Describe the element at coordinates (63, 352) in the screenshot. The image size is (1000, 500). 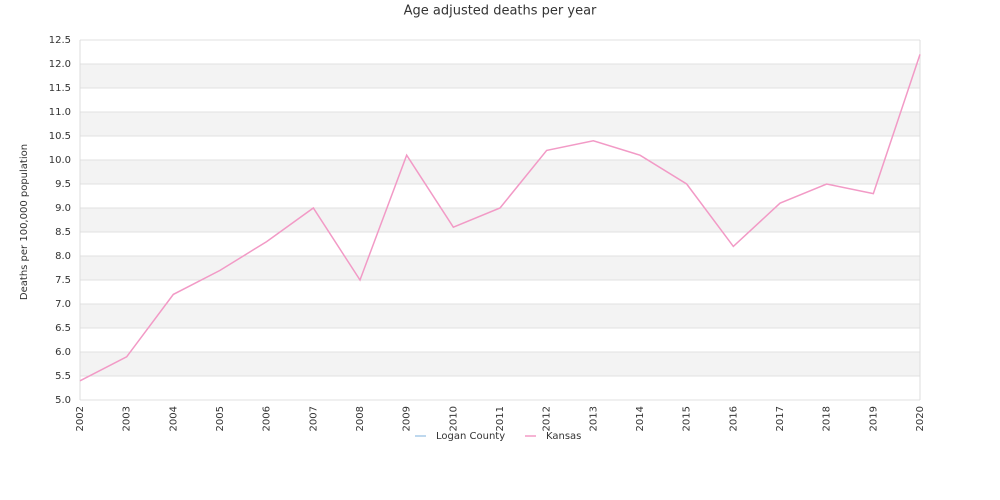
I see `y-tick-label: 6.0` at that location.